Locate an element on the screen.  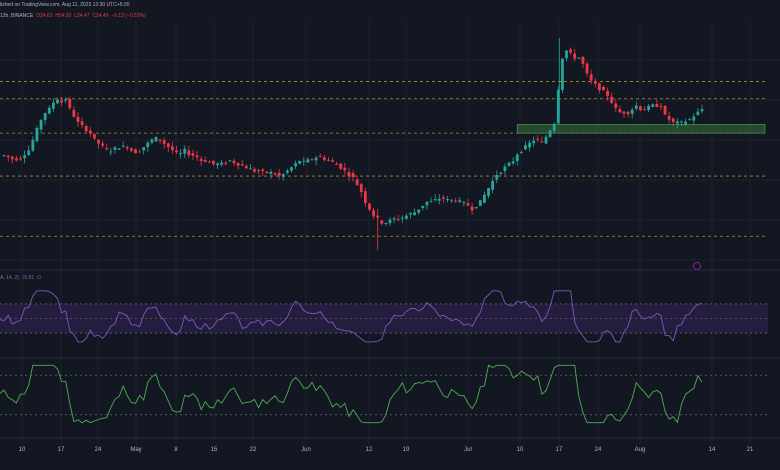
rsi-line is located at coordinates (351, 316).